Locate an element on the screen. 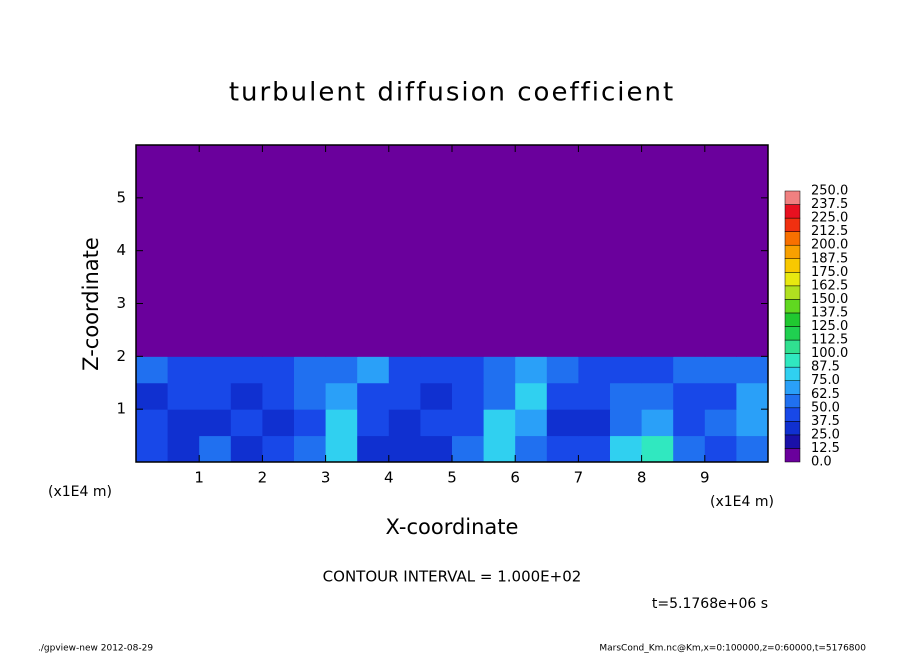 The width and height of the screenshot is (904, 654). x-axis-label: X-coordinate is located at coordinates (452, 527).